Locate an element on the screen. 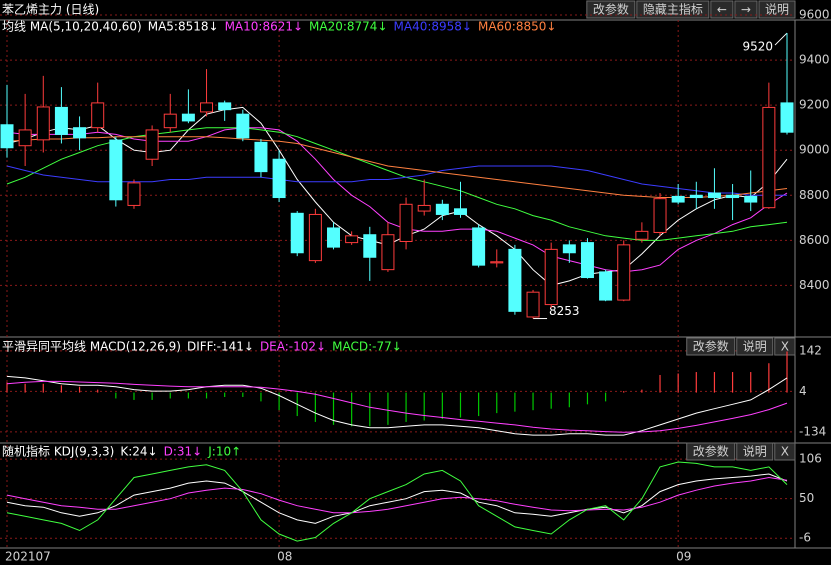 The height and width of the screenshot is (565, 831). legend-entry: D:31↓ is located at coordinates (183, 452).